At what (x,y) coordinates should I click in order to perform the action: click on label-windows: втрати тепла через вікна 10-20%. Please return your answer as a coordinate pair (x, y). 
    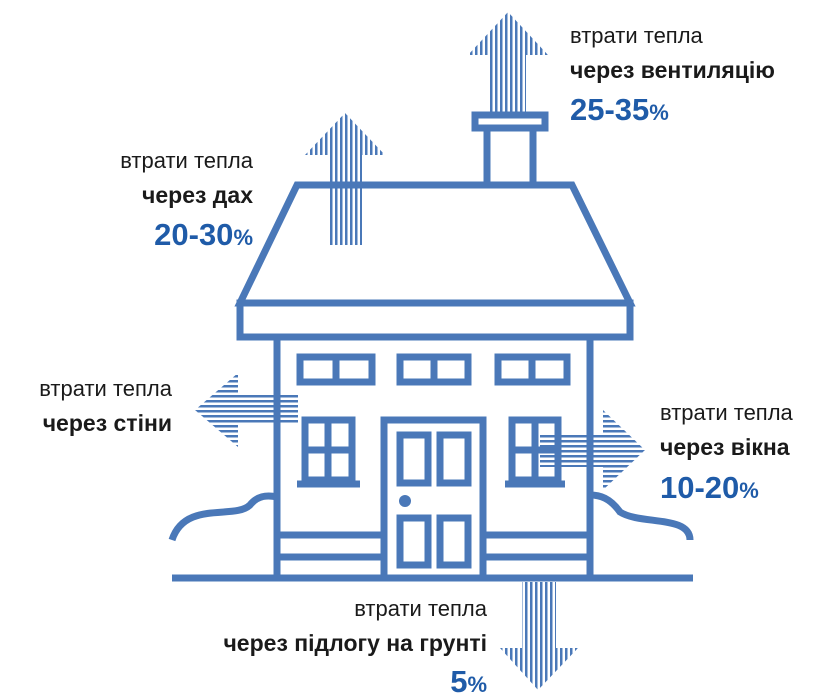
    Looking at the image, I should click on (727, 452).